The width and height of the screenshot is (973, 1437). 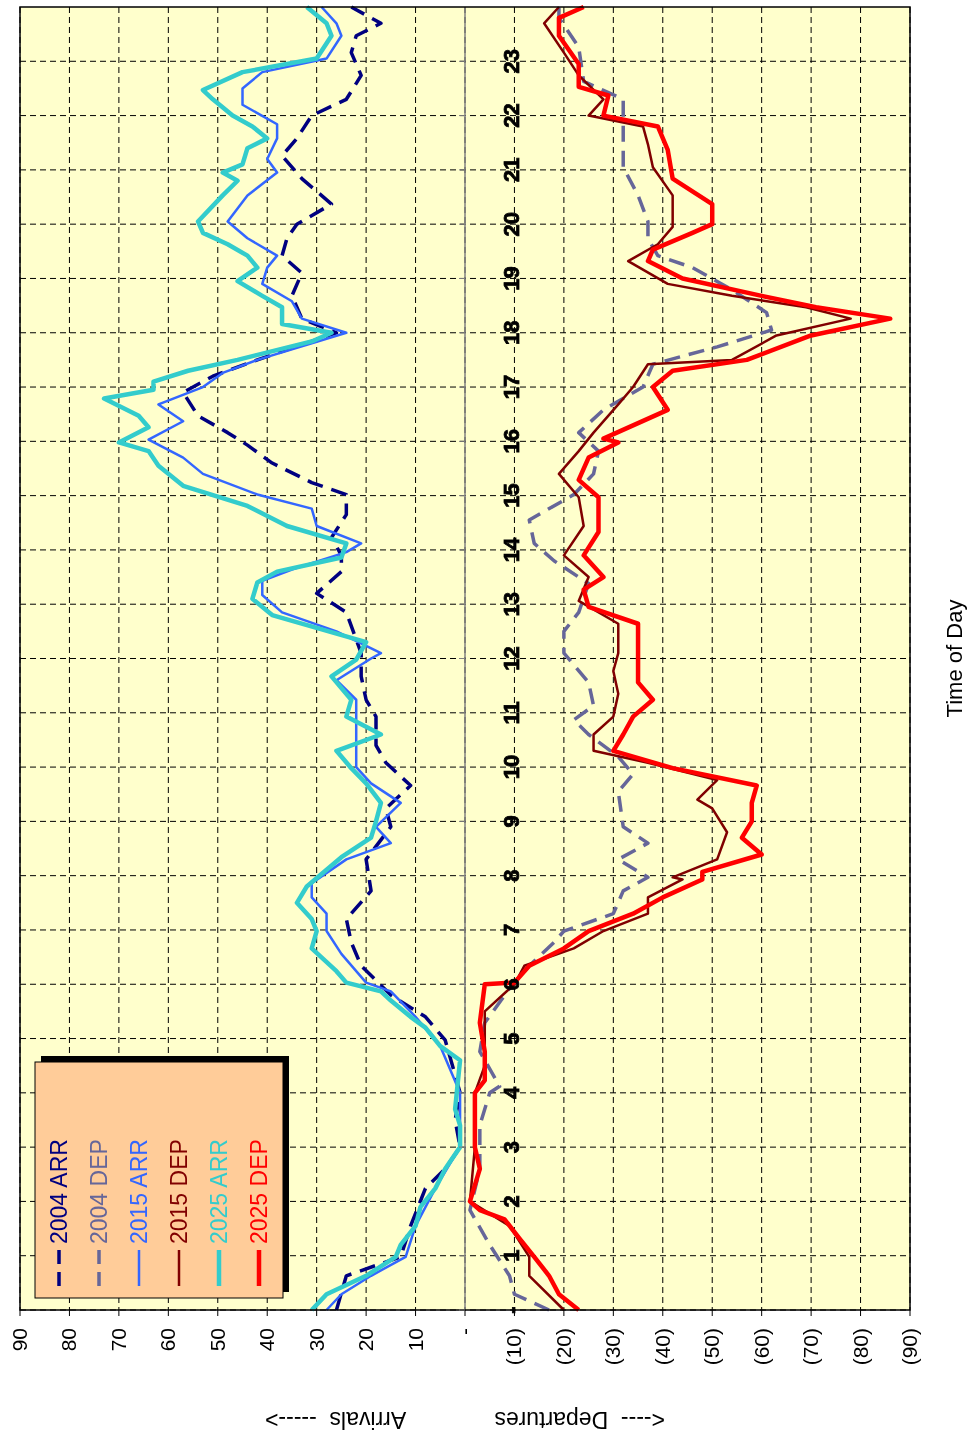 What do you see at coordinates (511, 1255) in the screenshot?
I see `y-tick-label: 1` at bounding box center [511, 1255].